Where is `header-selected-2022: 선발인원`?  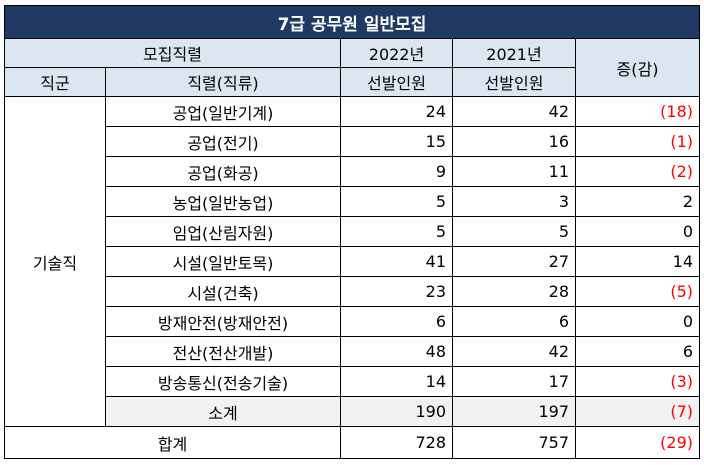
header-selected-2022: 선발인원 is located at coordinates (396, 82).